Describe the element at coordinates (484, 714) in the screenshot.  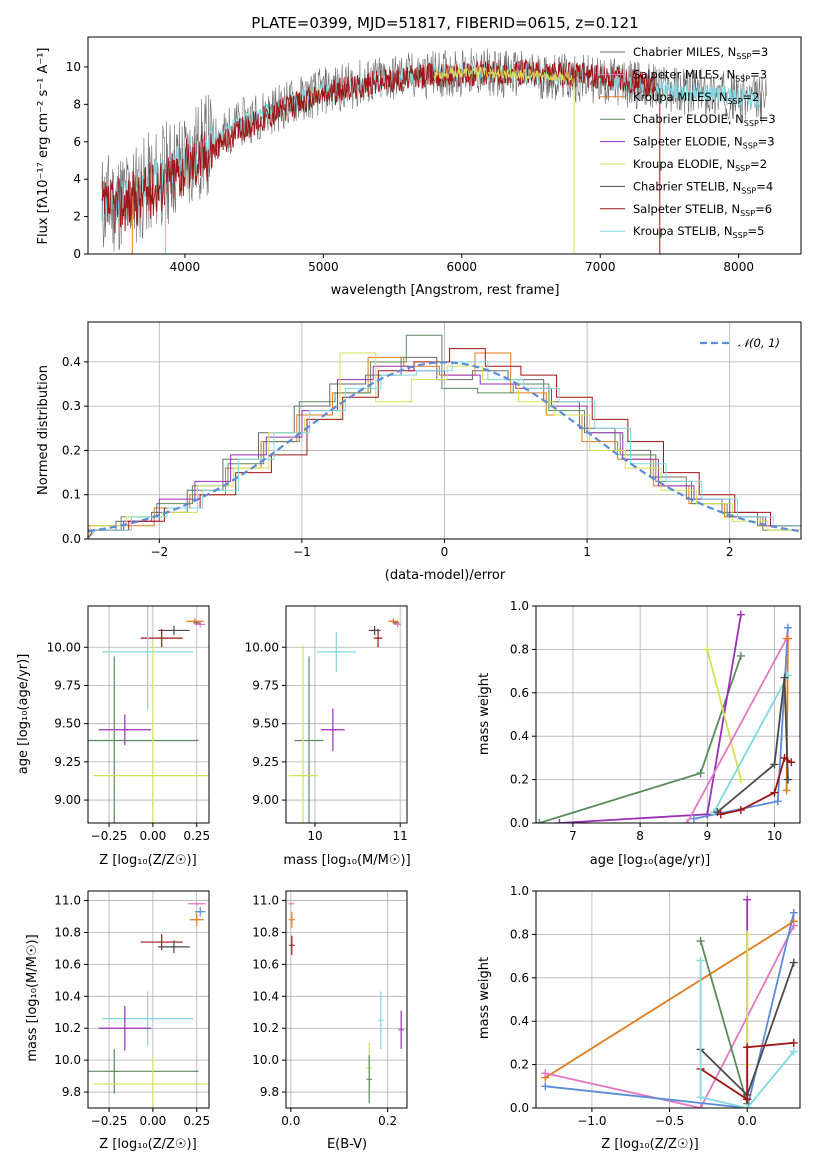
I see `mw-age-ylabel: mass weight` at that location.